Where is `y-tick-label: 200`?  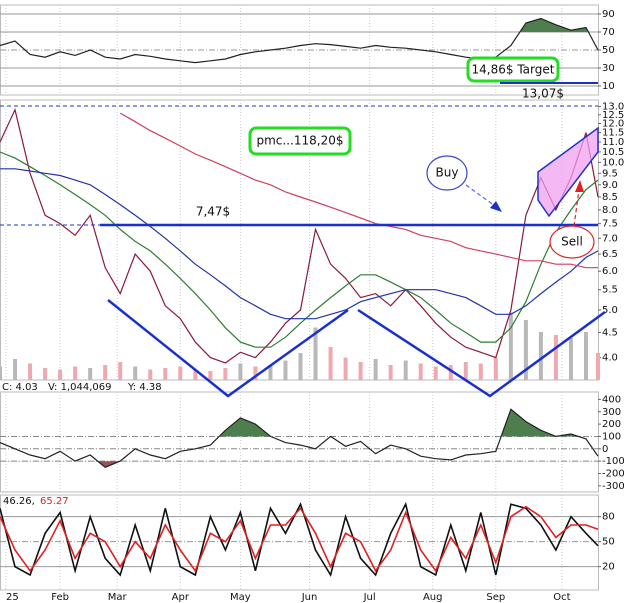 y-tick-label: 200 is located at coordinates (611, 424).